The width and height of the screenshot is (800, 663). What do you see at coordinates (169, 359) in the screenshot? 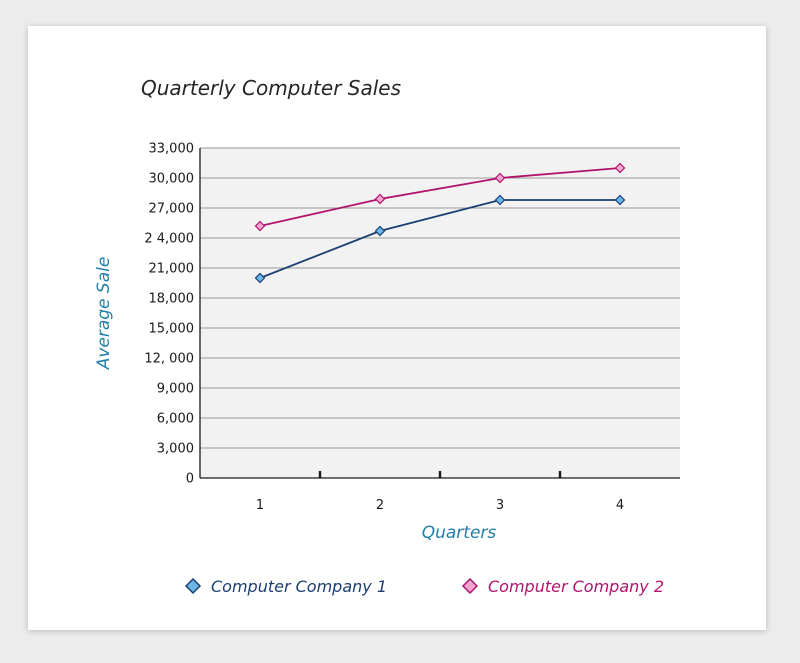
I see `y-tick-label: 12, 000` at bounding box center [169, 359].